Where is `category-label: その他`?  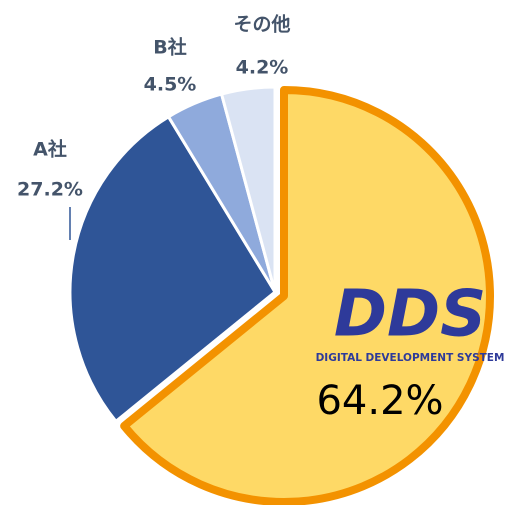
category-label: その他 is located at coordinates (261, 24).